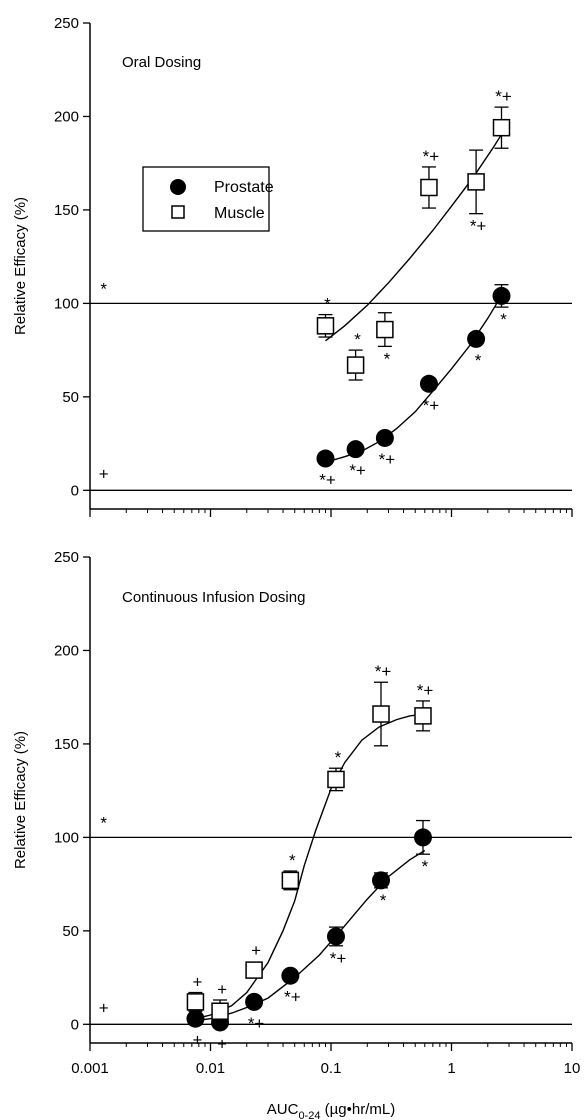 Image resolution: width=586 pixels, height=1120 pixels. Describe the element at coordinates (206, 199) in the screenshot. I see `legend-box` at that location.